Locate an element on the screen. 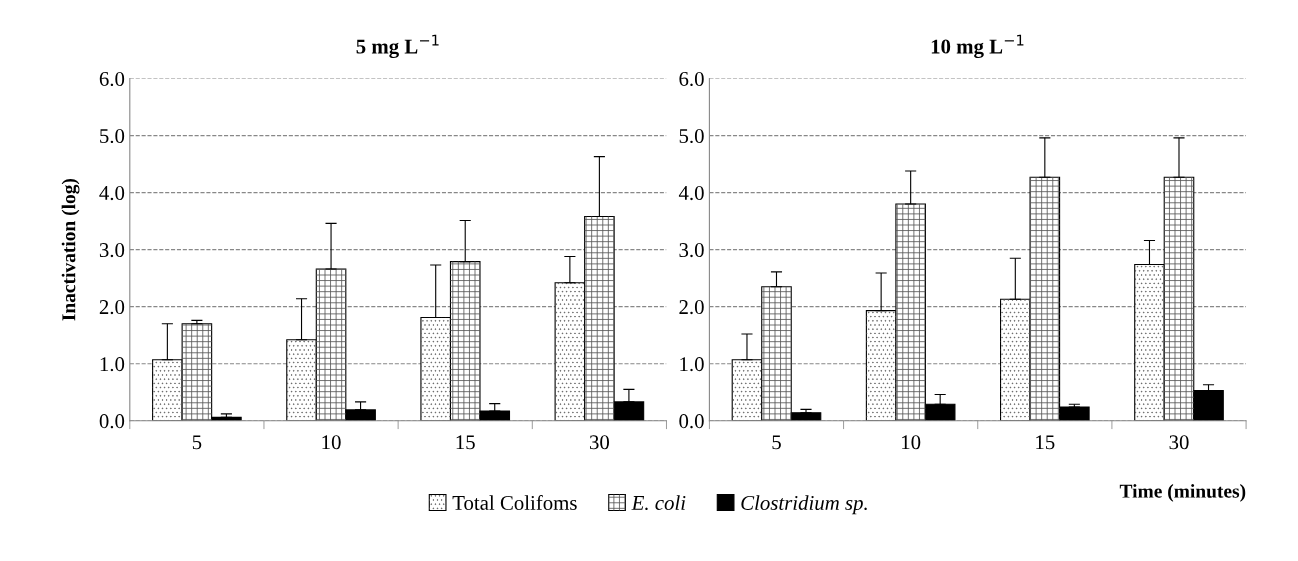 This screenshot has height=561, width=1298. x-axis-title: Time (minutes) is located at coordinates (1182, 493).